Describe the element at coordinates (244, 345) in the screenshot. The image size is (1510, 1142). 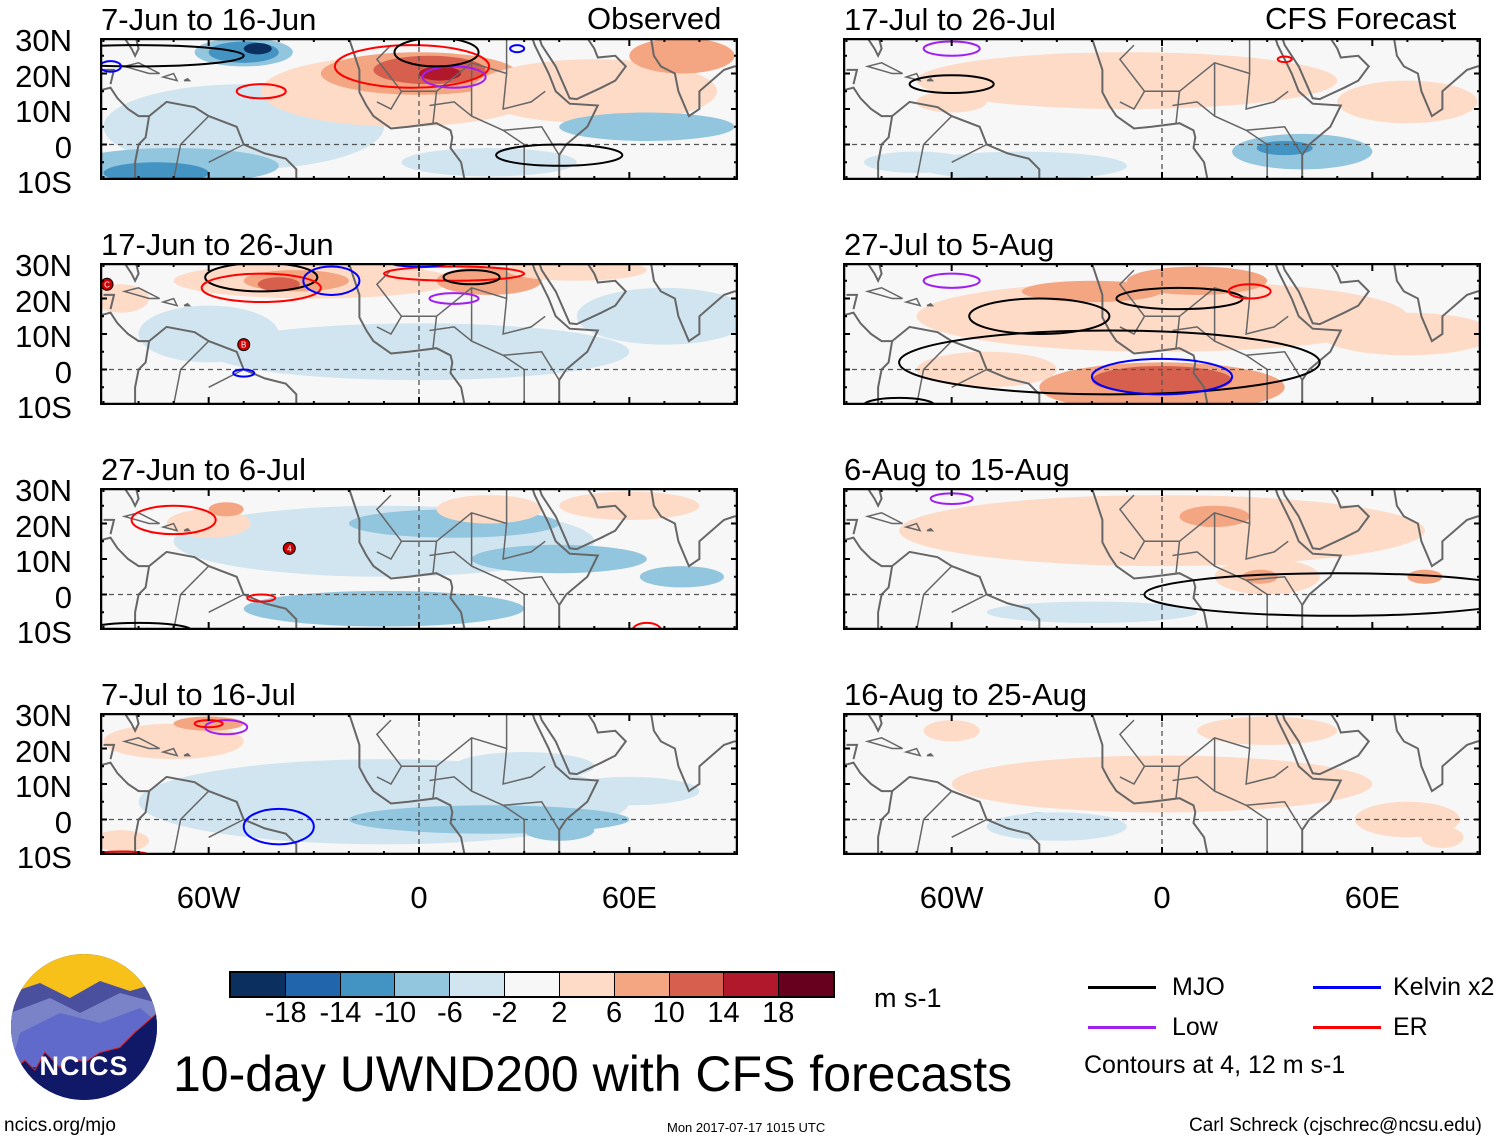
I see `storm-marker: B` at that location.